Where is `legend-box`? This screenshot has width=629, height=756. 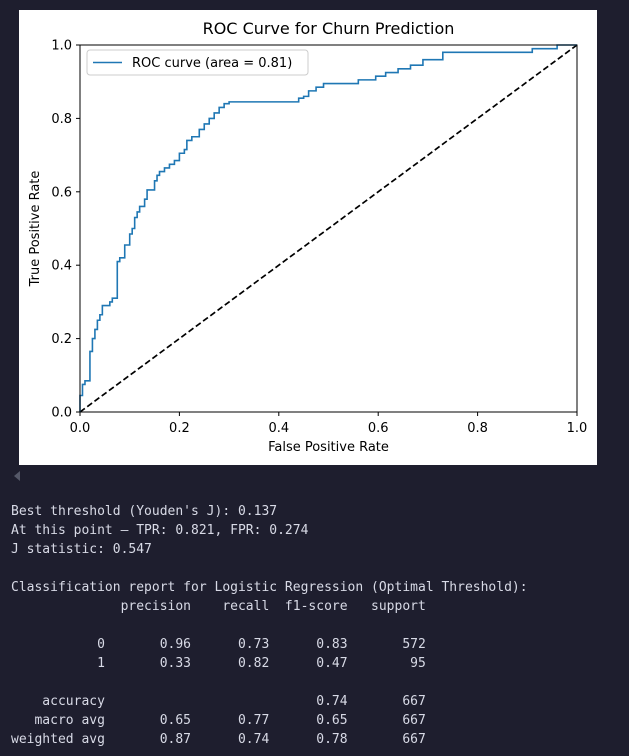
legend-box is located at coordinates (197, 62).